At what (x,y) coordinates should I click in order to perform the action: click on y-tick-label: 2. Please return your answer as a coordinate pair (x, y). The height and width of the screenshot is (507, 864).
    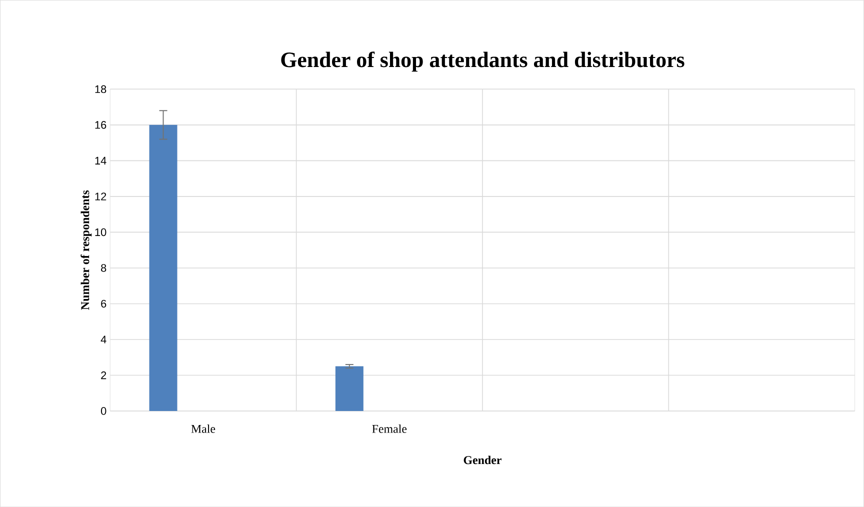
    Looking at the image, I should click on (103, 375).